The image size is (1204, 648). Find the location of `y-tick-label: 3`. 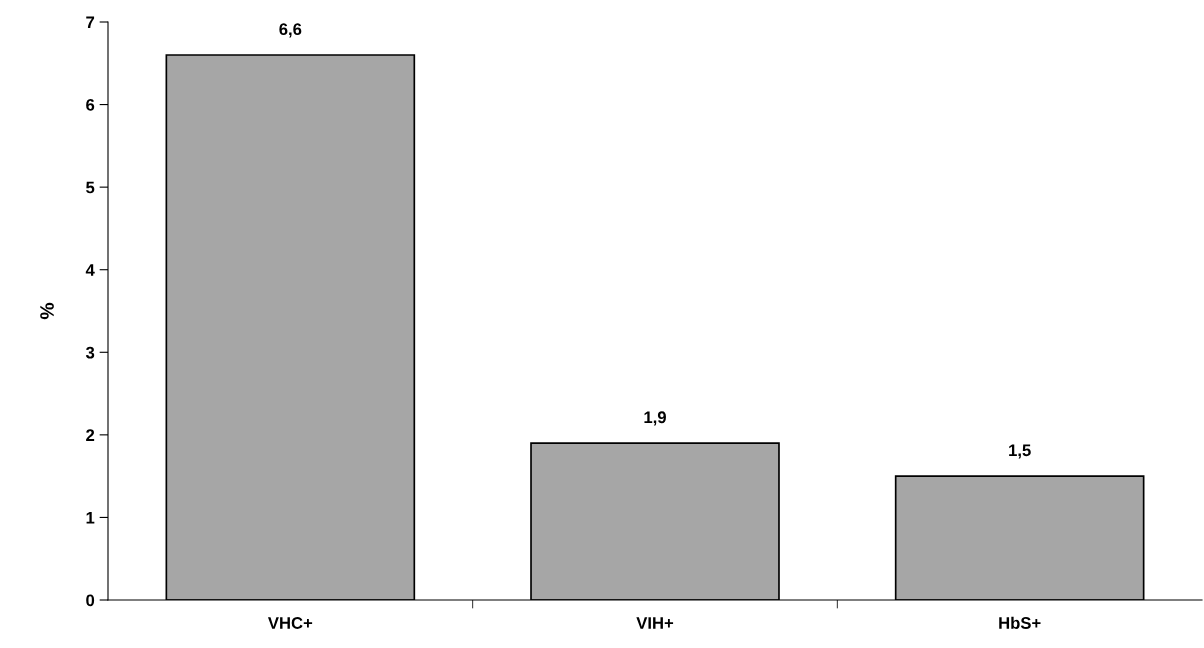

y-tick-label: 3 is located at coordinates (90, 352).